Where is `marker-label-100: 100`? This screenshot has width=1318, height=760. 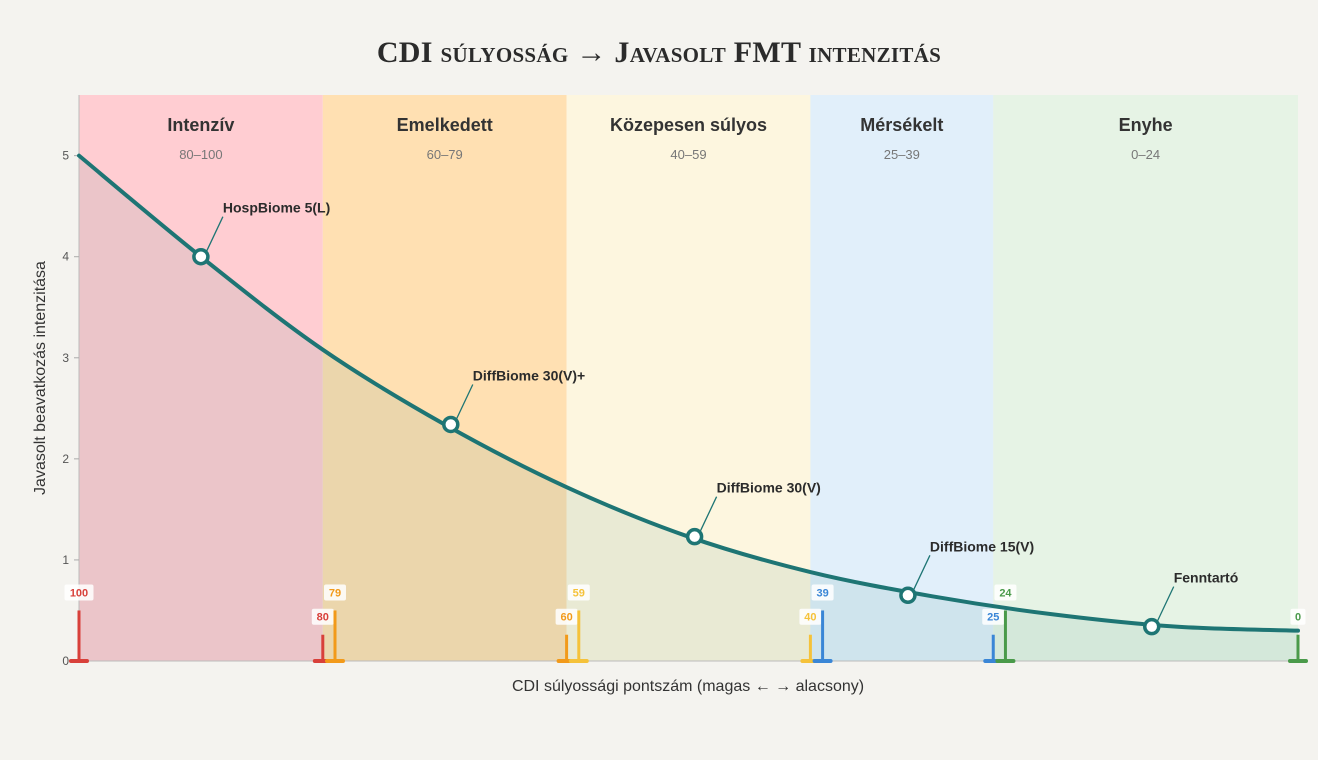 marker-label-100: 100 is located at coordinates (79, 593).